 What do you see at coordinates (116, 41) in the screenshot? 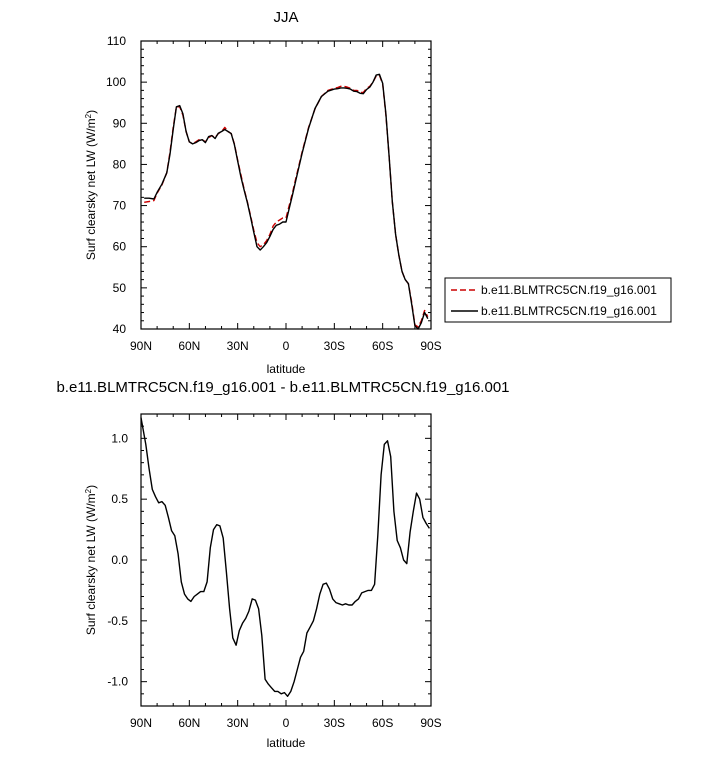
I see `plot1-y-tick-label: 110` at bounding box center [116, 41].